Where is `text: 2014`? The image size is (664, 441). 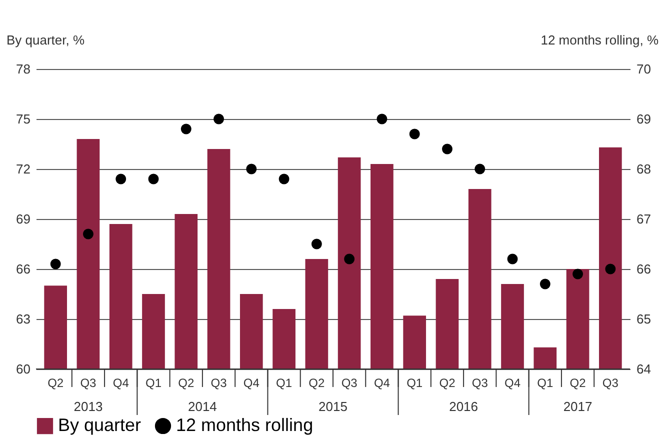
text: 2014 is located at coordinates (202, 406).